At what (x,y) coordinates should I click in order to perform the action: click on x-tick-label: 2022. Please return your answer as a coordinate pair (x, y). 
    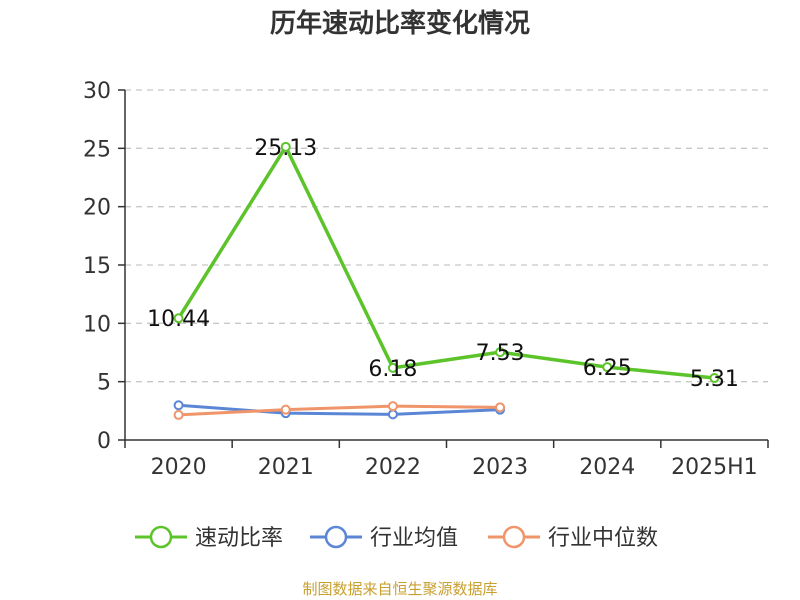
    Looking at the image, I should click on (393, 467).